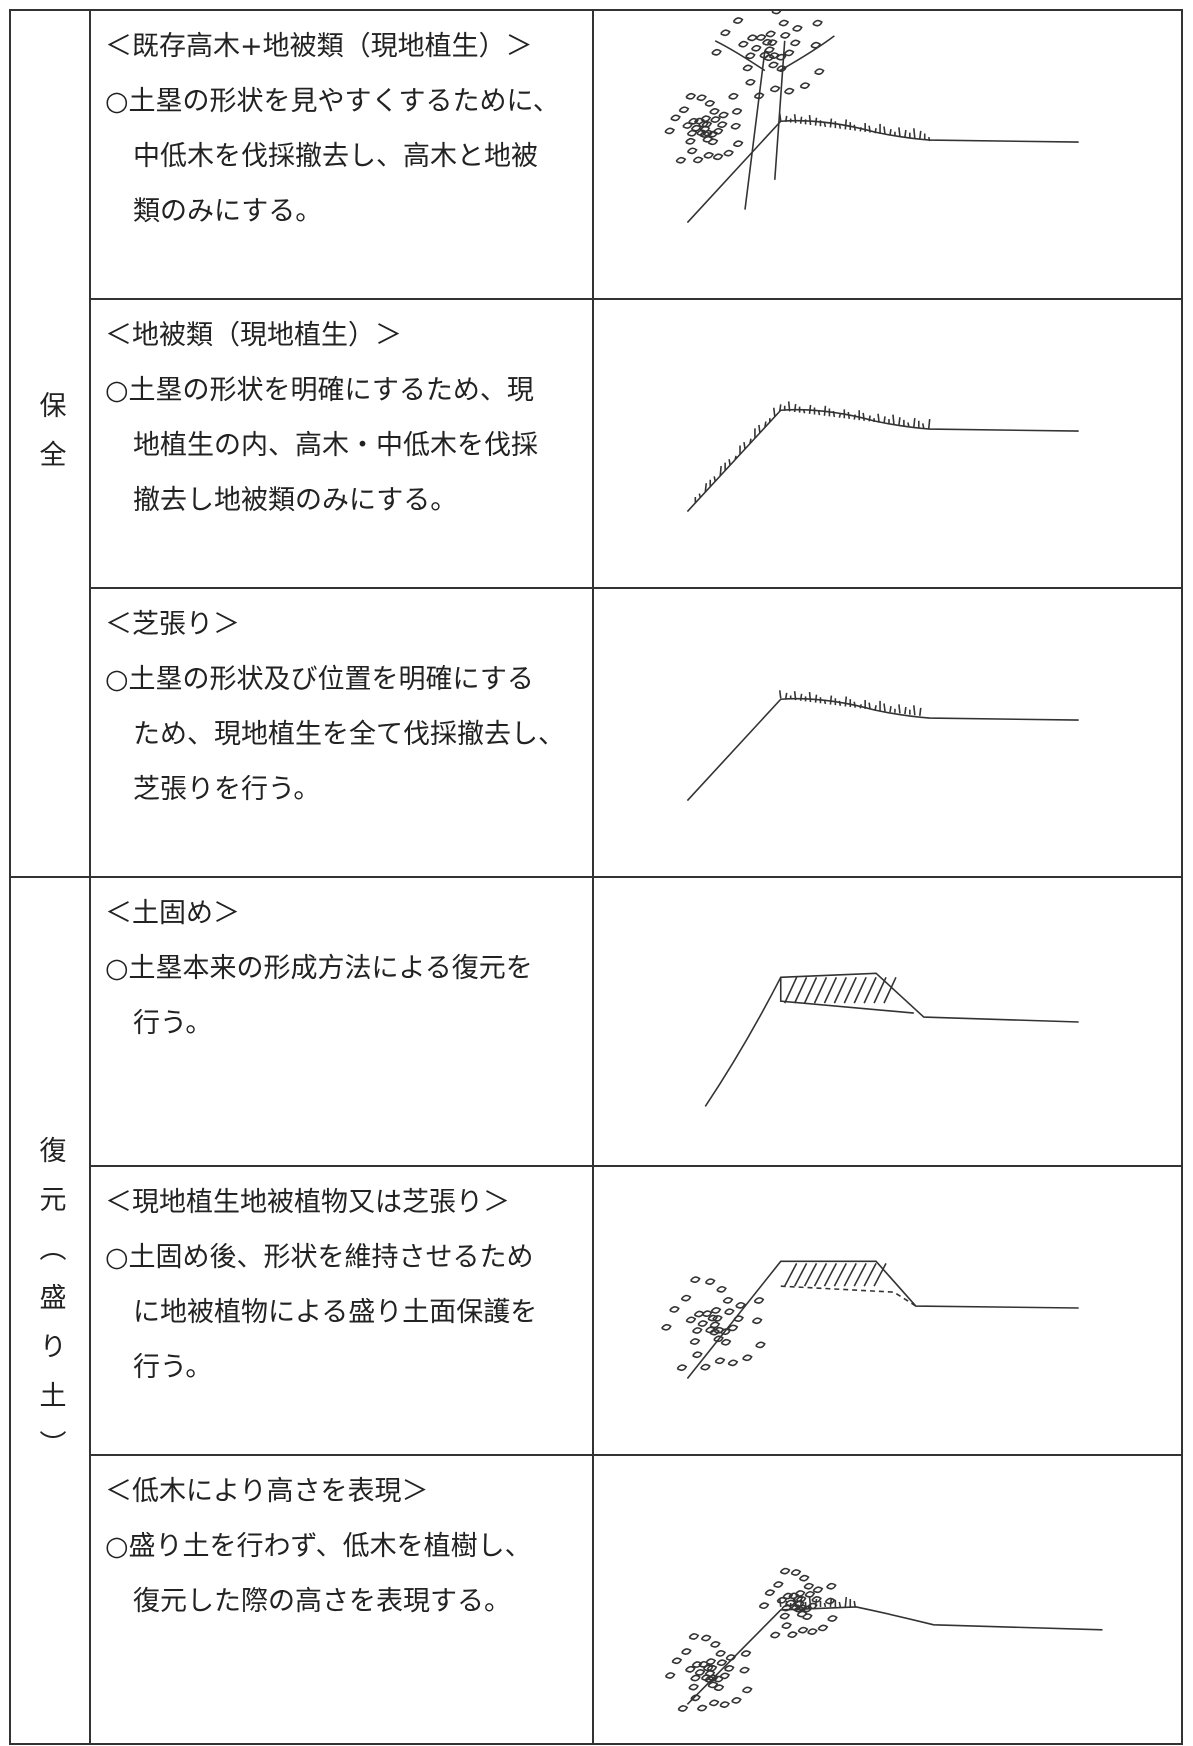 Image resolution: width=1193 pixels, height=1746 pixels. Describe the element at coordinates (267, 1491) in the screenshot. I see `row-heading: ＜低木により高さを表現＞` at that location.